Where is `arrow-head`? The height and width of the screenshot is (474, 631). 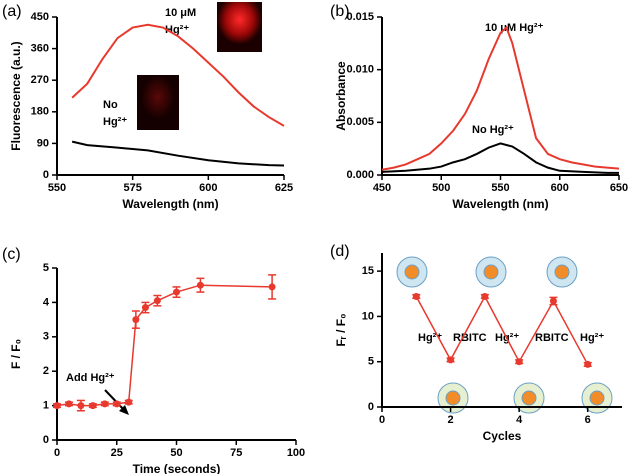 arrow-head is located at coordinates (124, 410).